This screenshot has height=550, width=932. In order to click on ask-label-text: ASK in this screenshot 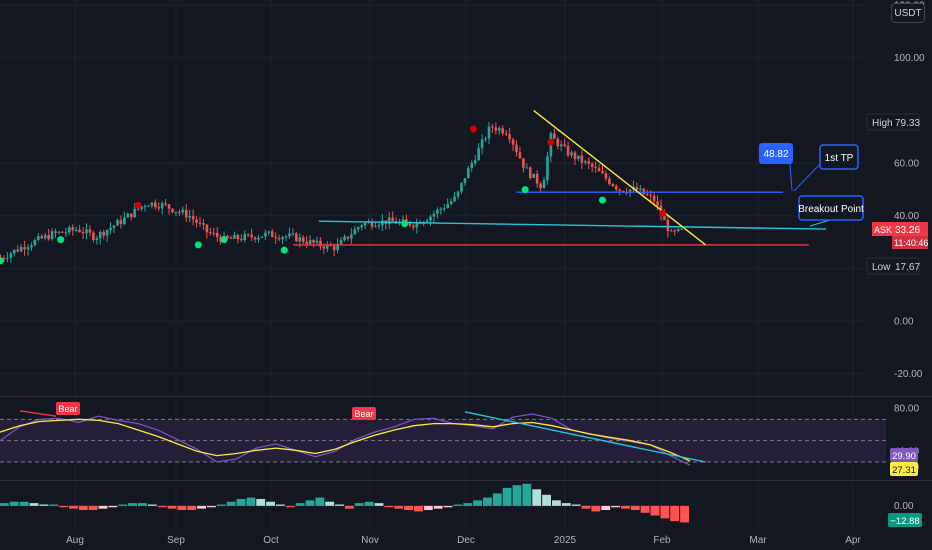, I will do `click(883, 230)`.